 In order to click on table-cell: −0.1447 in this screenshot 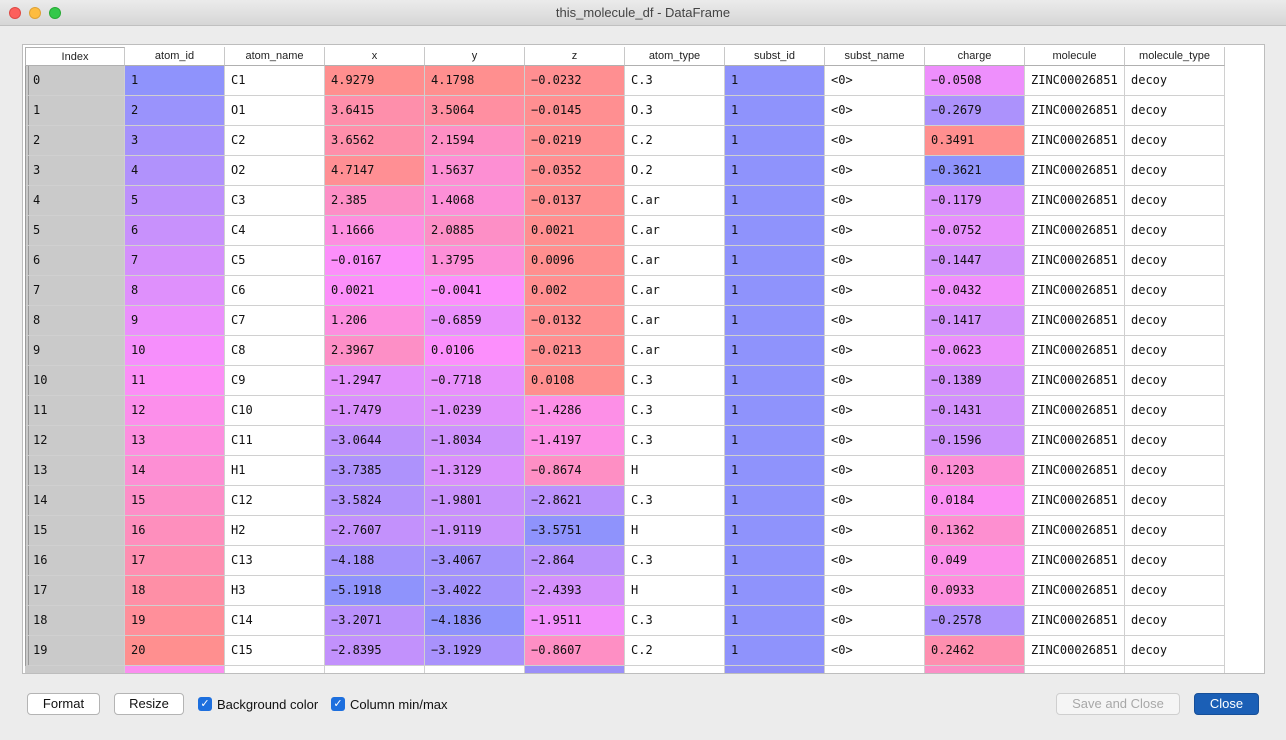, I will do `click(975, 261)`.